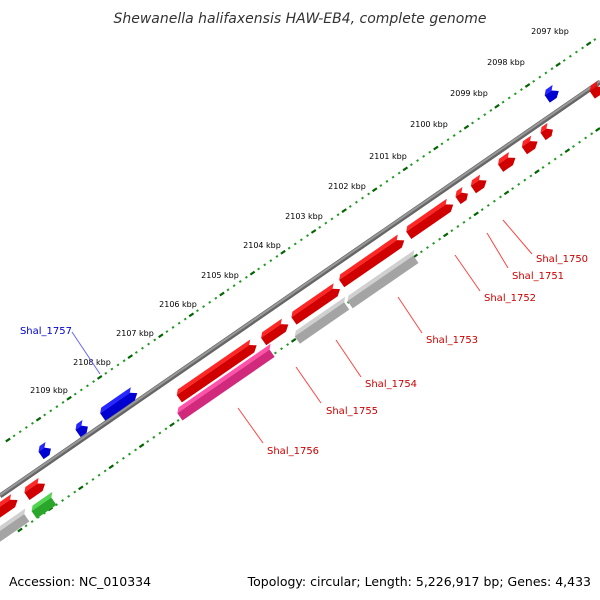 This screenshot has height=600, width=600. I want to click on gene-label-shal-1751: Shal_1751, so click(538, 276).